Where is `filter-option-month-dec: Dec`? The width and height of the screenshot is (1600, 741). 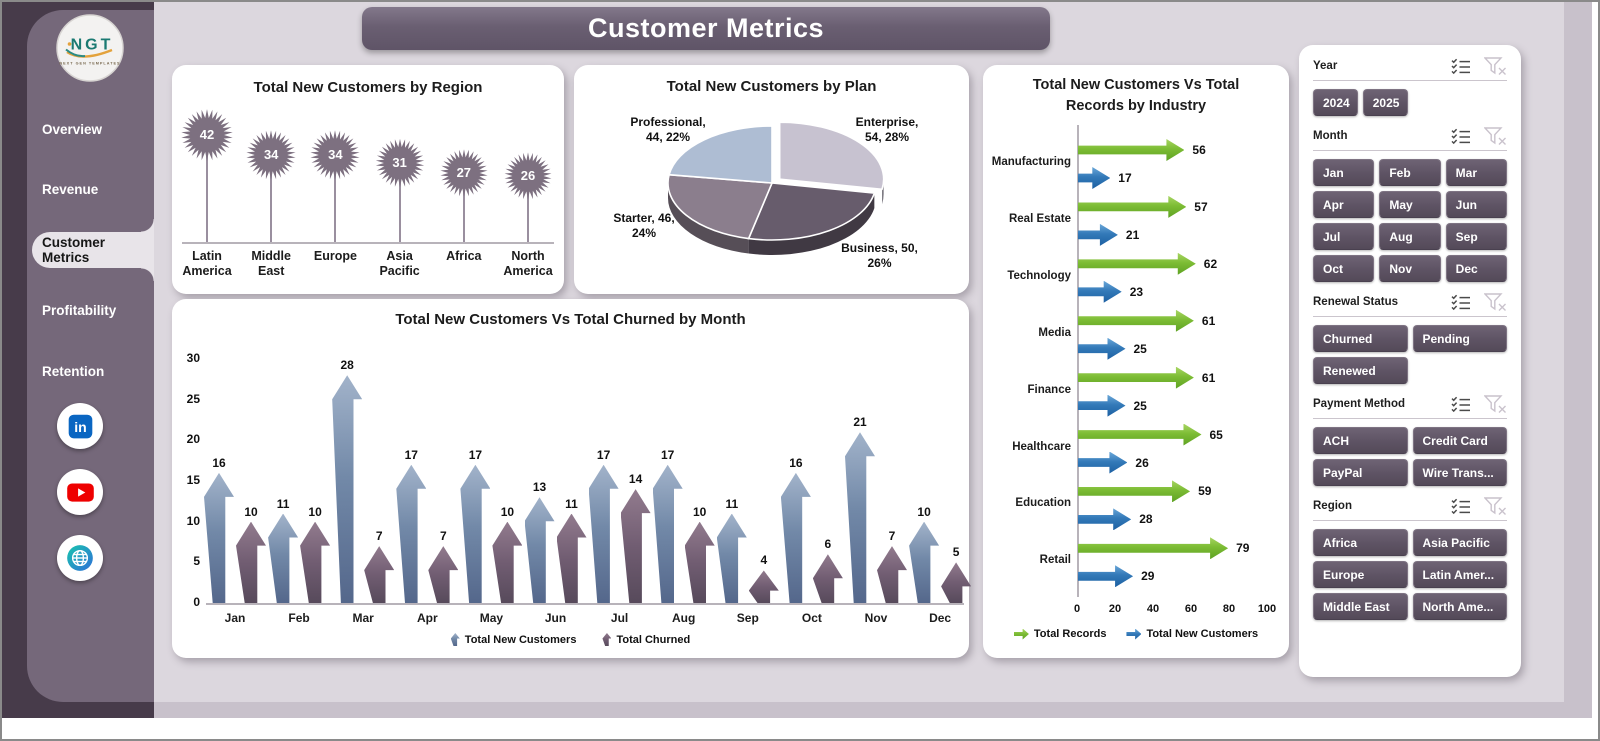
filter-option-month-dec: Dec is located at coordinates (1476, 268).